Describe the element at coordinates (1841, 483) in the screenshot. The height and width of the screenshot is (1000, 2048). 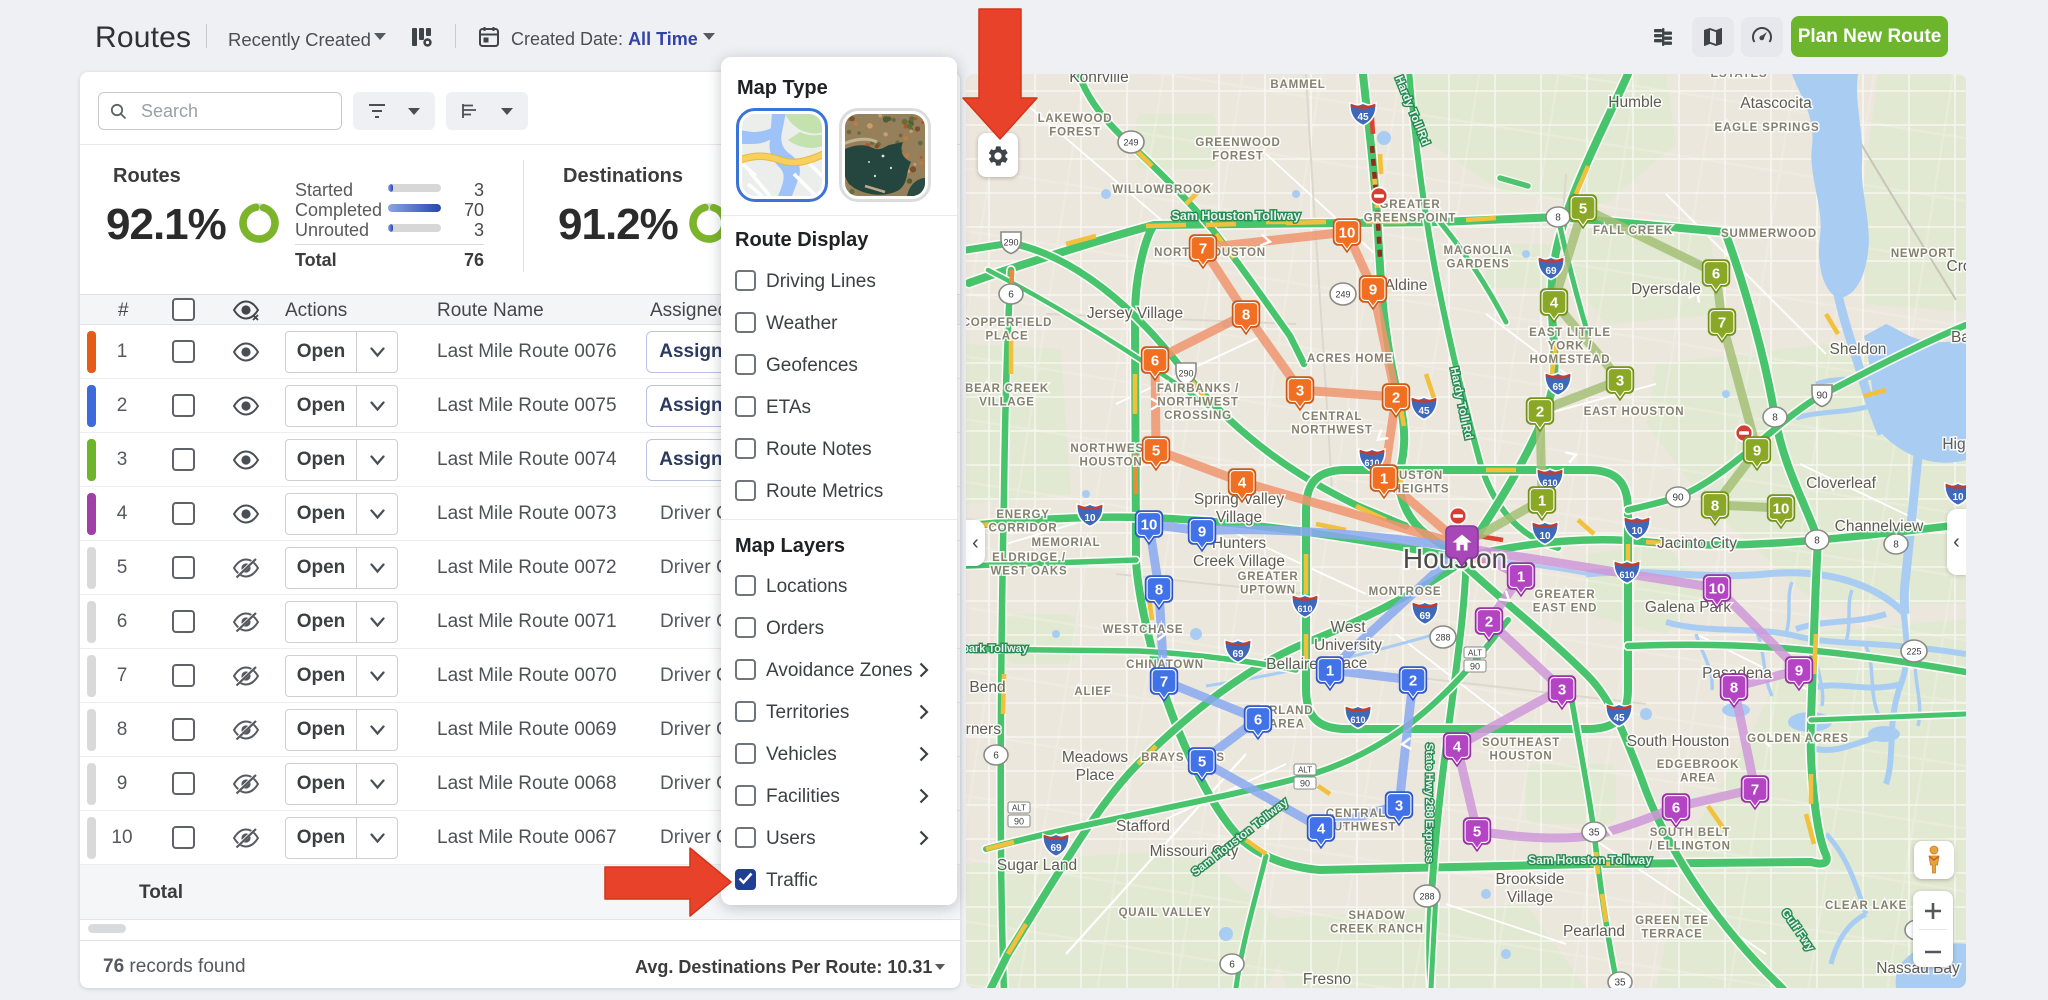
I see `svg-text: Cloverleaf` at that location.